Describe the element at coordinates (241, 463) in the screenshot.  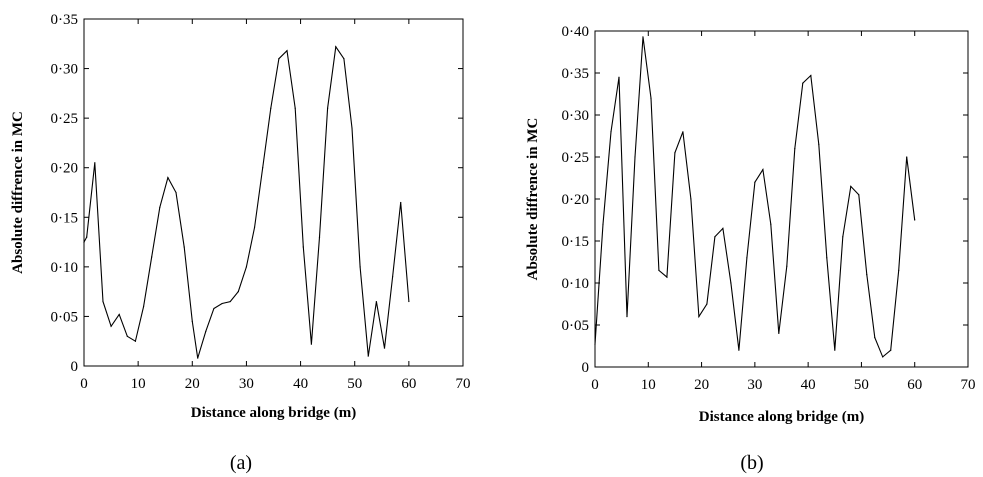
I see `panel-label: (a)` at that location.